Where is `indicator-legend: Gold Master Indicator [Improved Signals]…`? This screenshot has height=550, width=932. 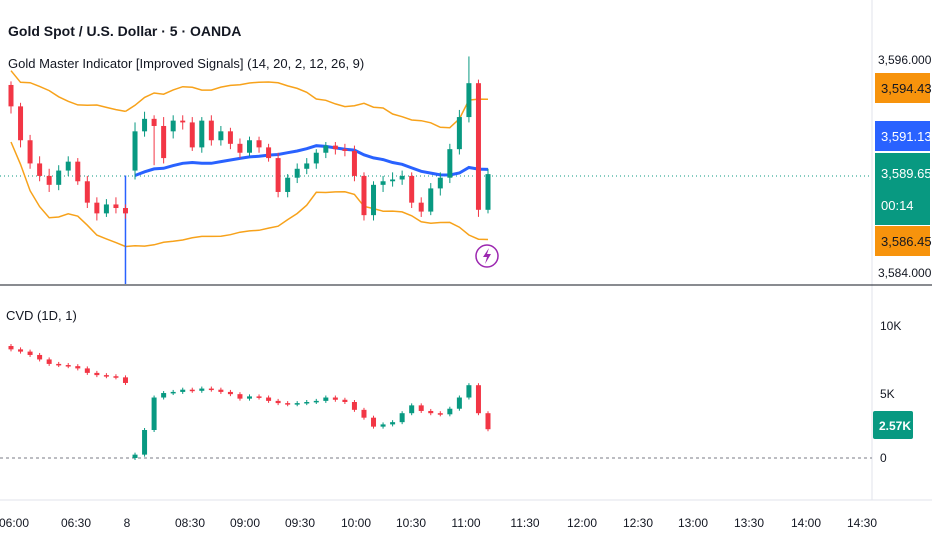 indicator-legend: Gold Master Indicator [Improved Signals]… is located at coordinates (186, 63).